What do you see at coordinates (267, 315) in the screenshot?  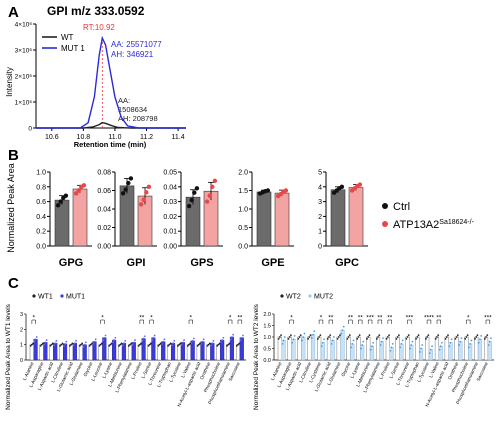 I see `panel-c-right-y-tick-label: 2.0` at bounding box center [267, 315].